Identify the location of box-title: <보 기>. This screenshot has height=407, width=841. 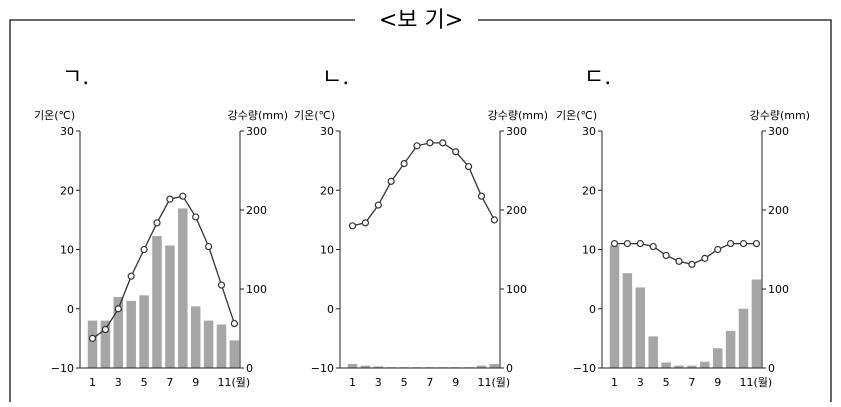
(421, 20).